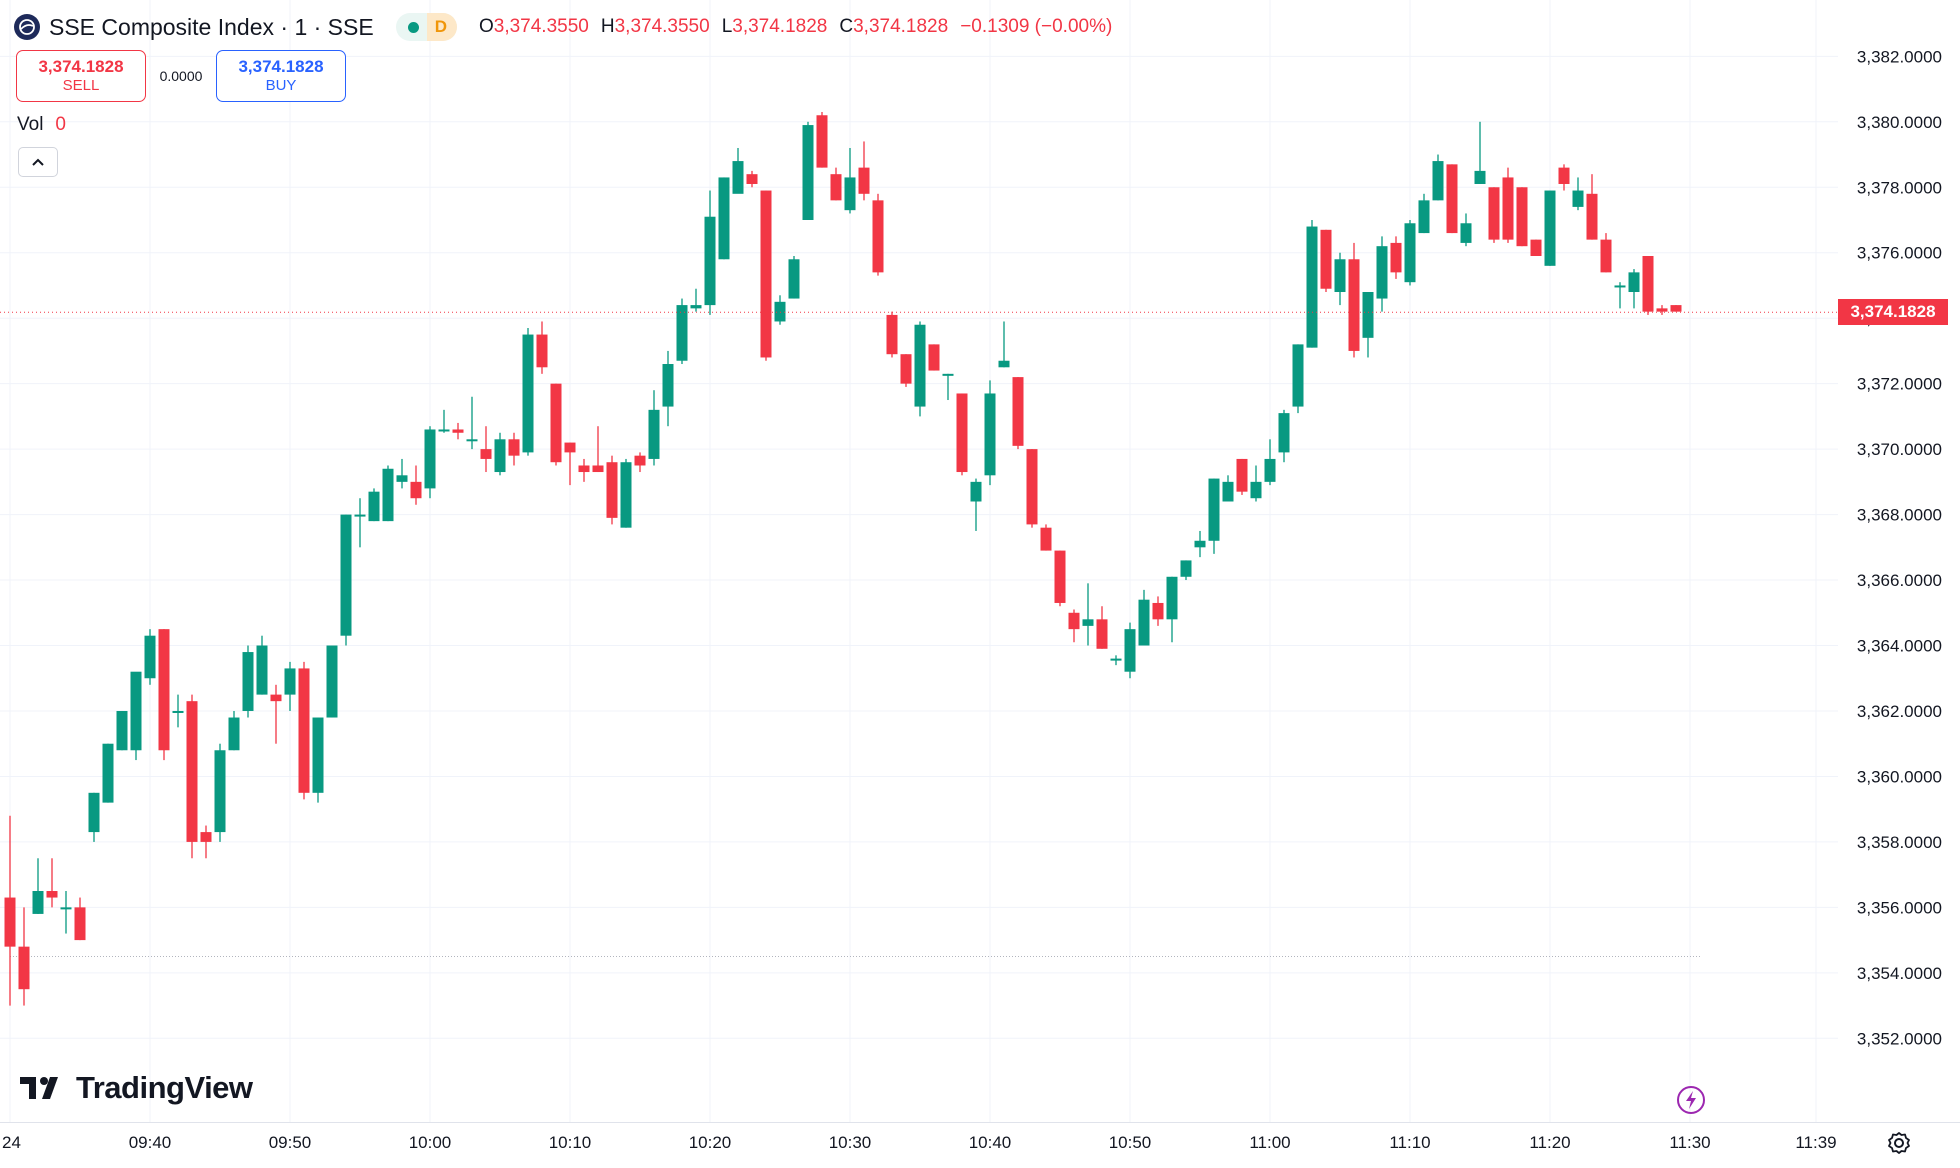 The image size is (1960, 1168). I want to click on time-tick-label: 09:40, so click(150, 1142).